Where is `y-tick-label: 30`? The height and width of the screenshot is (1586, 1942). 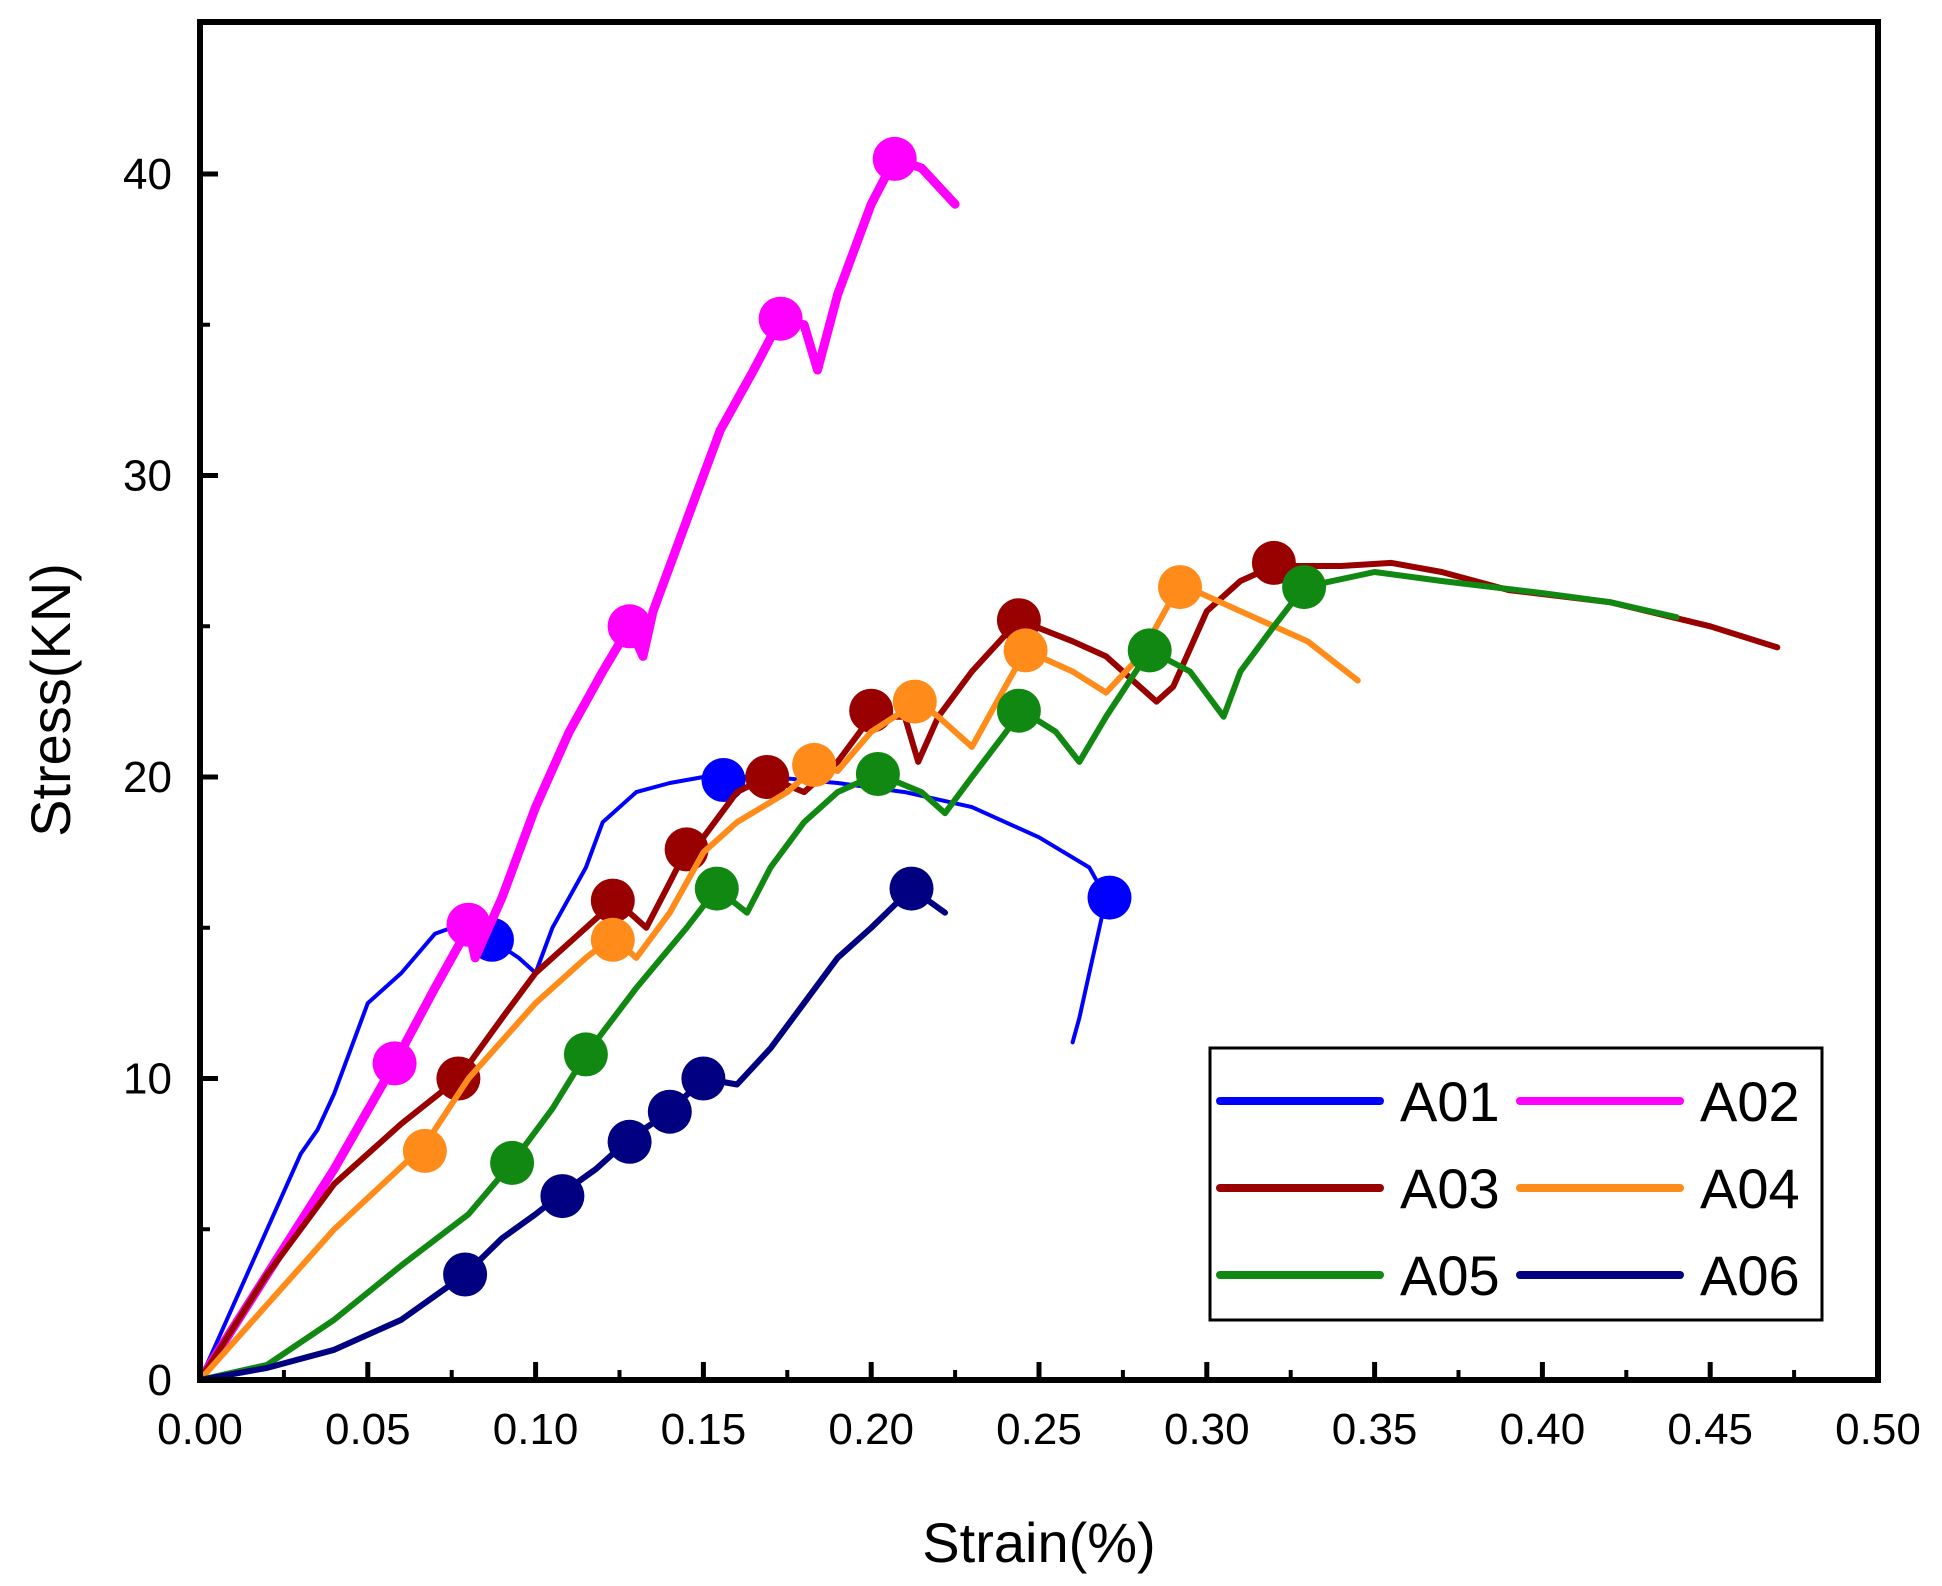 y-tick-label: 30 is located at coordinates (147, 476).